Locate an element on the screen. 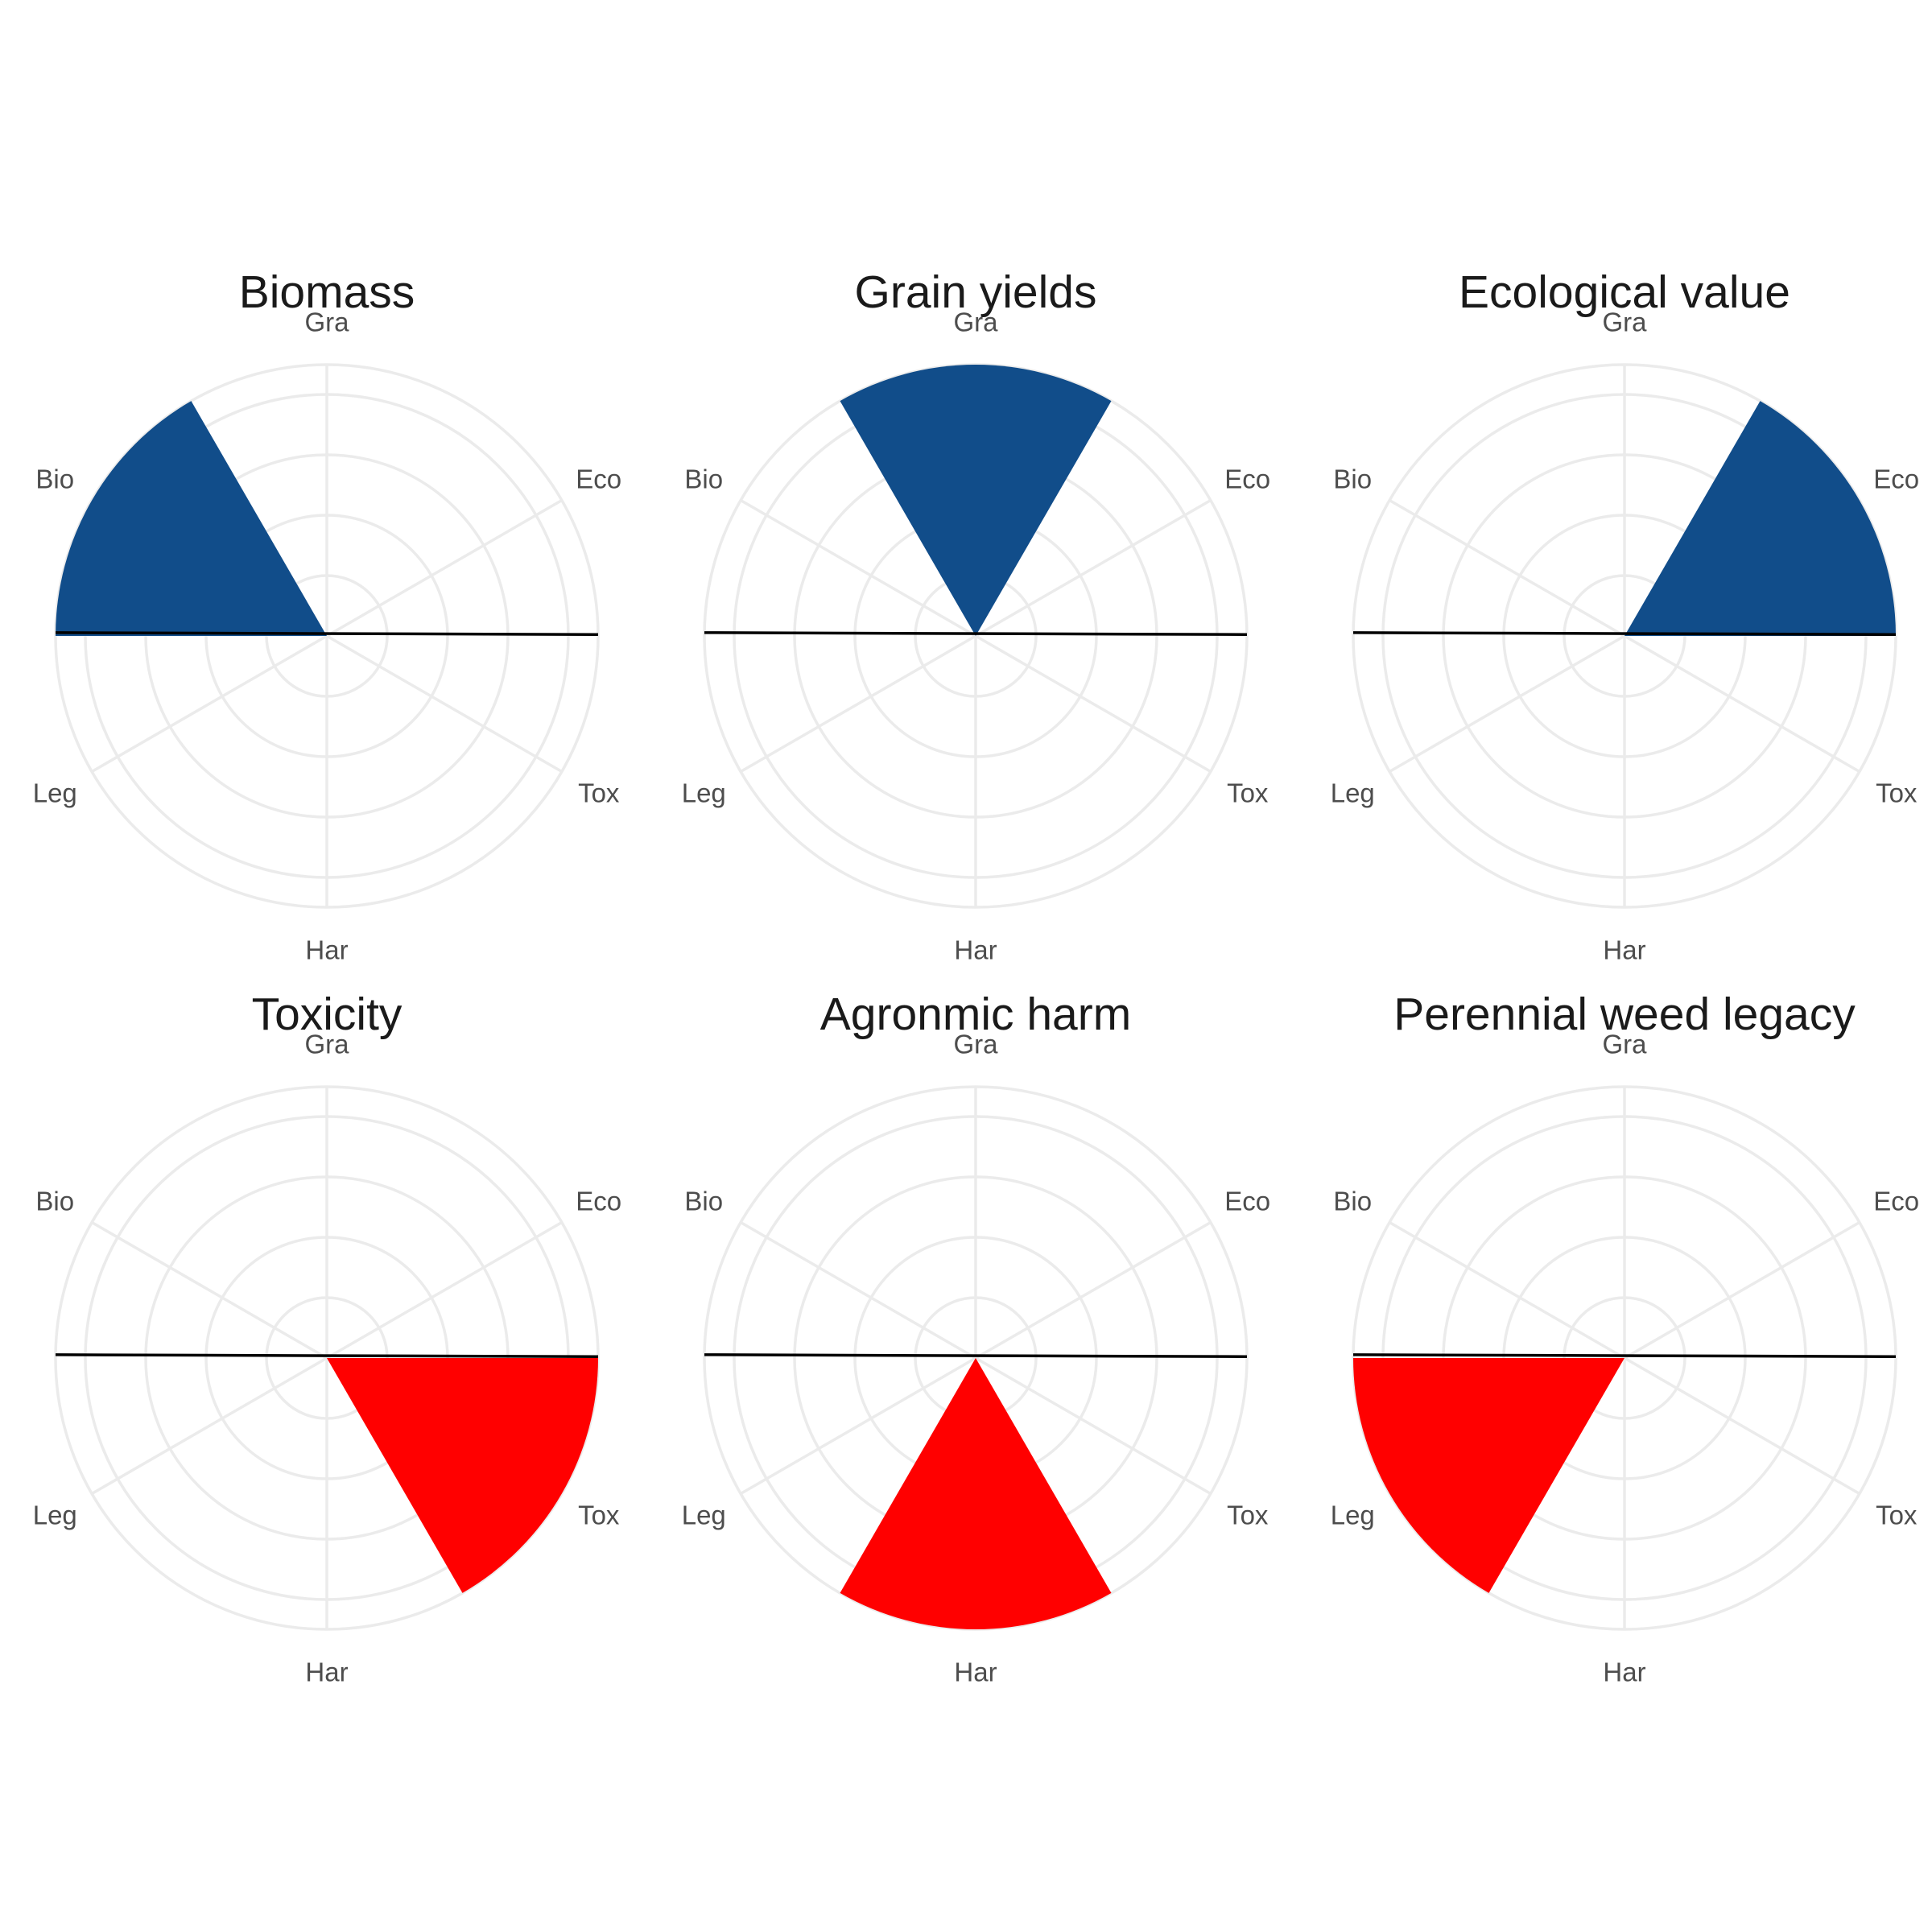 The width and height of the screenshot is (1932, 1932). wedge-tox is located at coordinates (463, 1475).